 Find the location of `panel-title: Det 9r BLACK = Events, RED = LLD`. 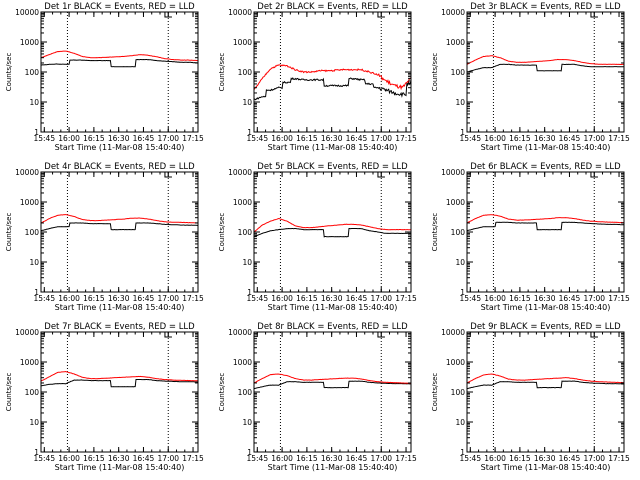

panel-title: Det 9r BLACK = Events, RED = LLD is located at coordinates (545, 327).